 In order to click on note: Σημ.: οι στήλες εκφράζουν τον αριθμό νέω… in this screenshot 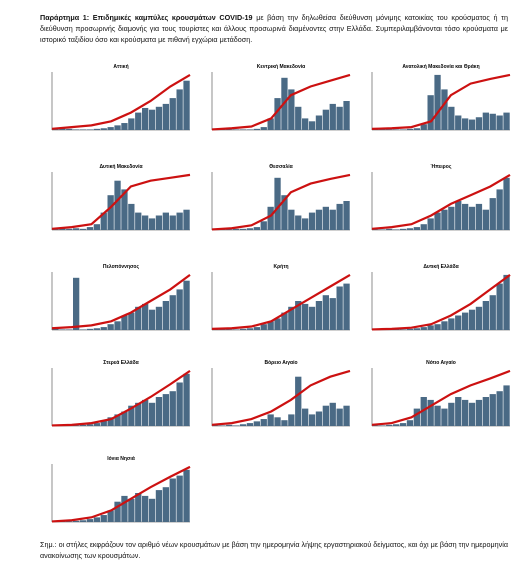, I will do `click(274, 550)`.